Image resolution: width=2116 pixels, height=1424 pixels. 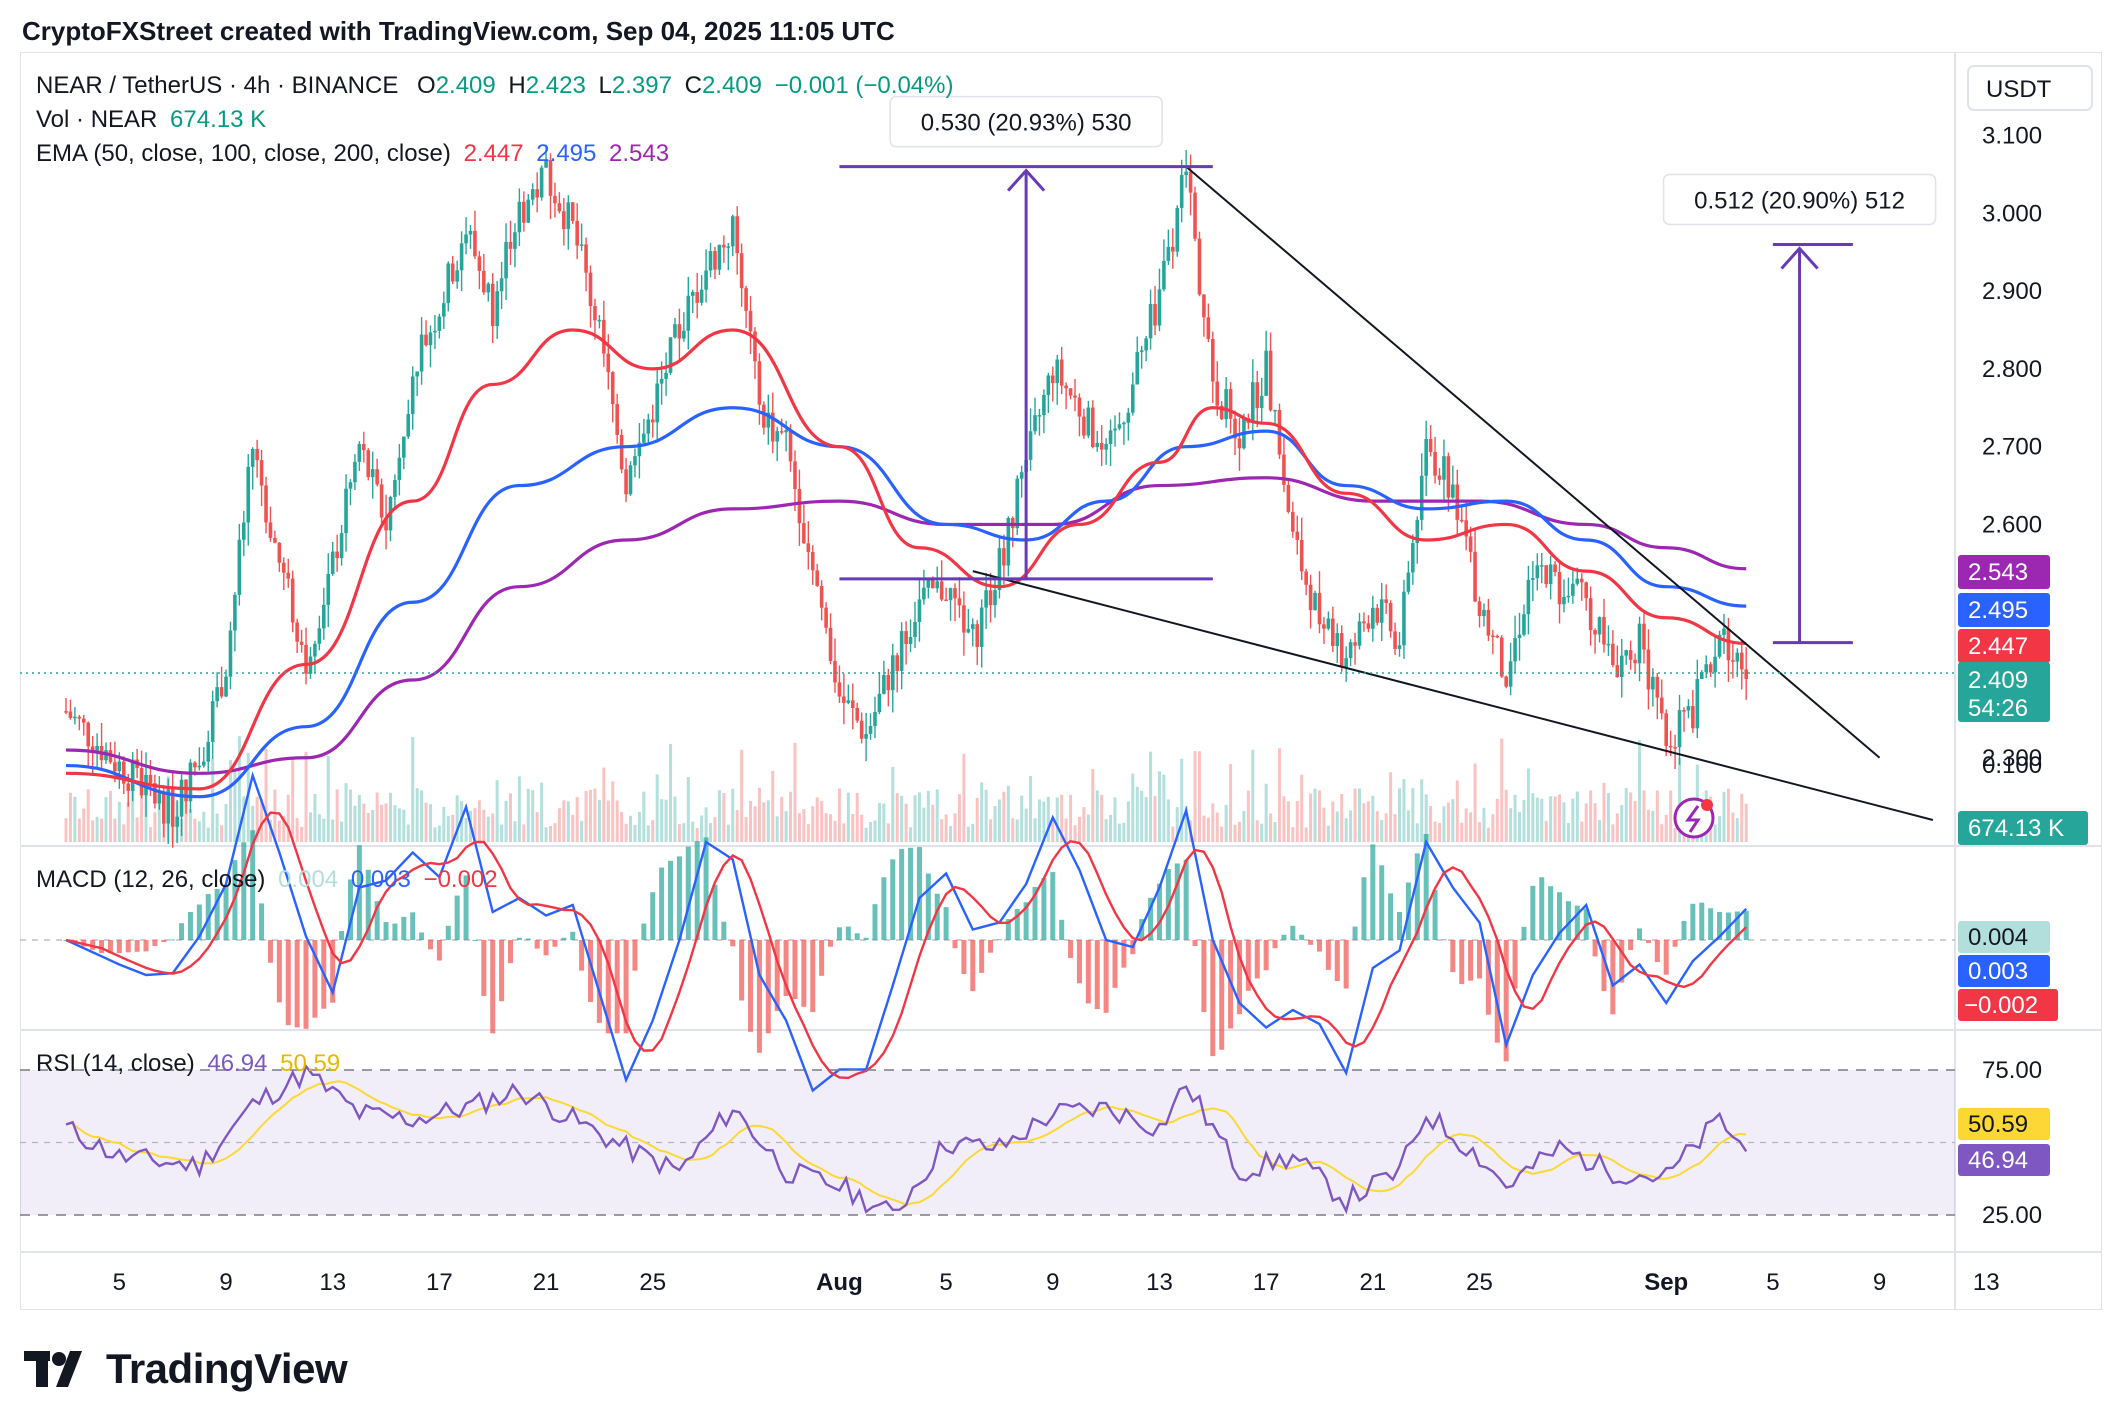 What do you see at coordinates (151, 879) in the screenshot?
I see `macd-label: MACD (12, 26, close)` at bounding box center [151, 879].